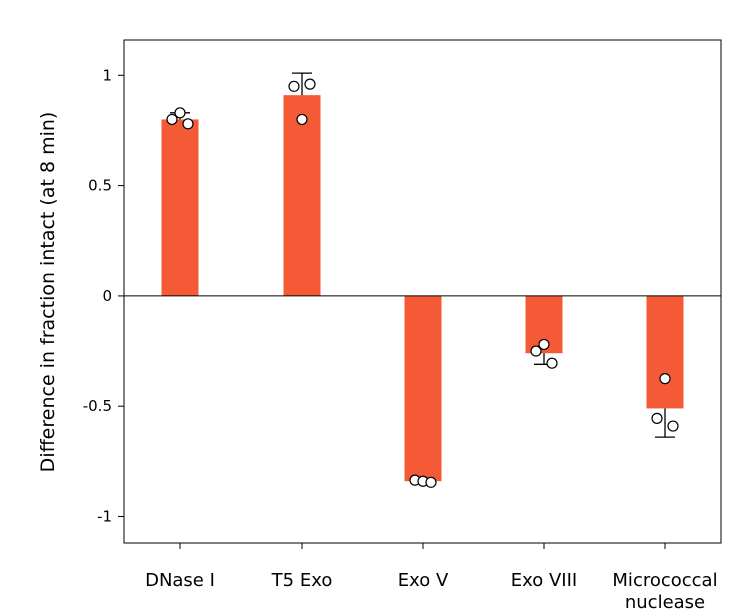 This screenshot has width=729, height=615. I want to click on y-tick-label-4: -0.5, so click(97, 406).